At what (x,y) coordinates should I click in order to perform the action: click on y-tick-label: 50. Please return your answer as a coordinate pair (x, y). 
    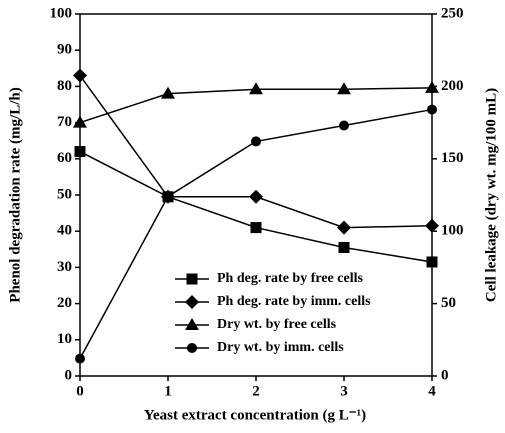
    Looking at the image, I should click on (64, 194).